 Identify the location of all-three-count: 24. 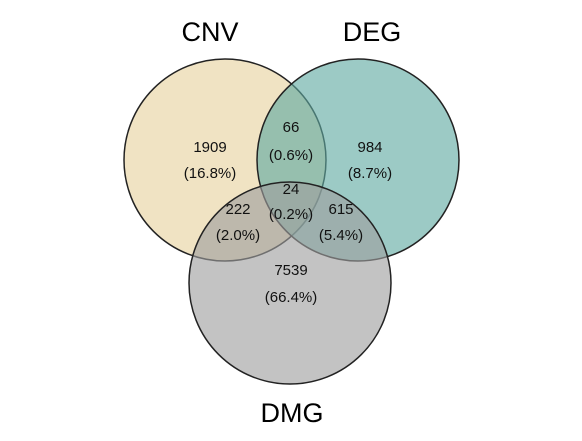
(291, 189).